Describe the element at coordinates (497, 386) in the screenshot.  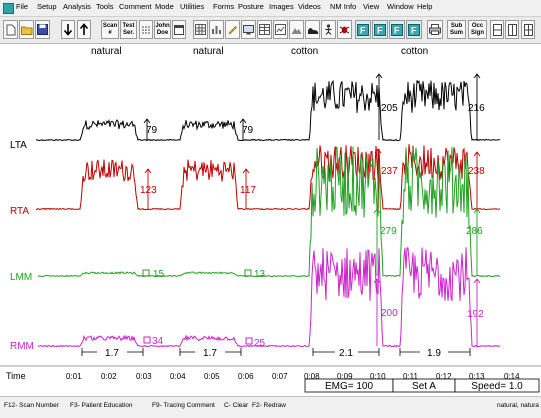
I see `speed-value: Speed= 1.0` at that location.